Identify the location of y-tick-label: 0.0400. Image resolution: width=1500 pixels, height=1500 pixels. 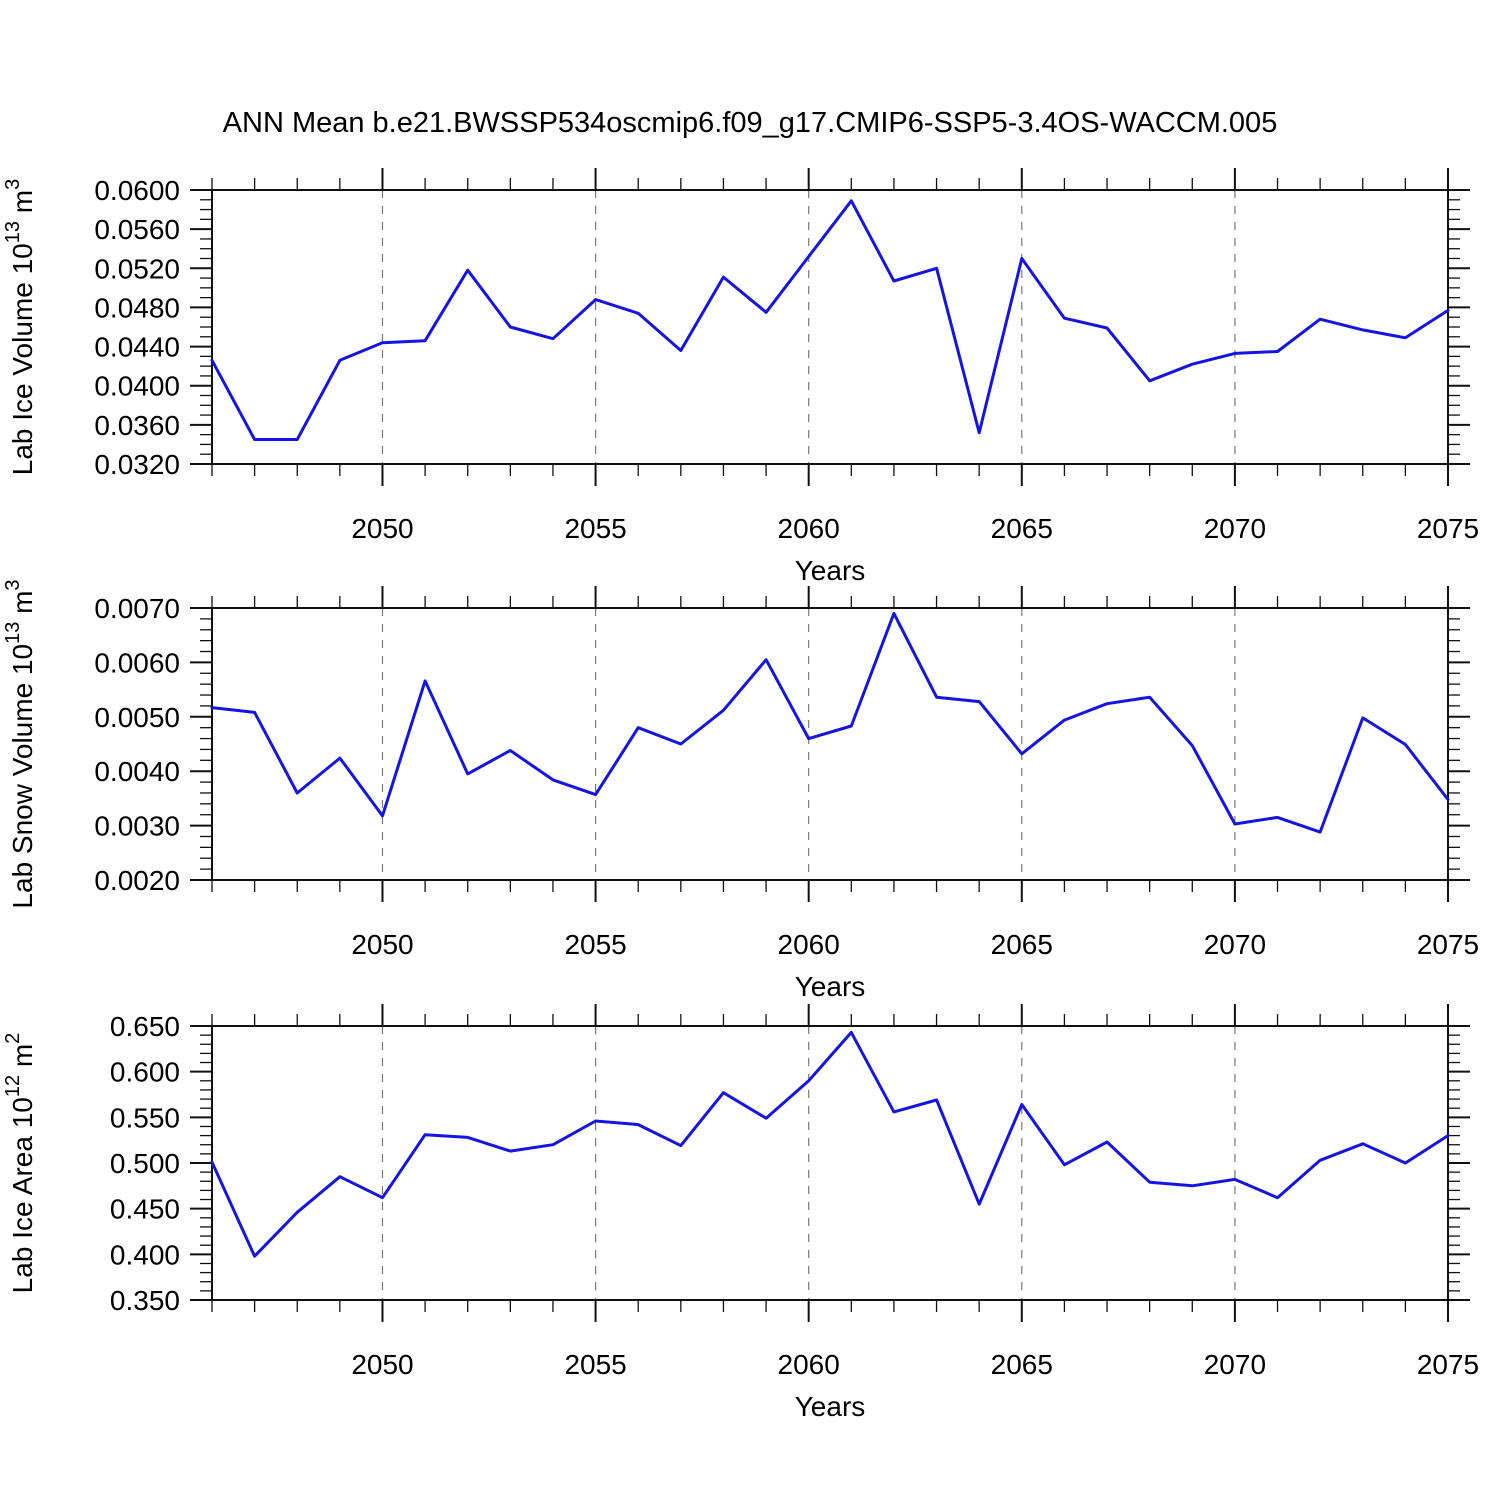
(137, 386).